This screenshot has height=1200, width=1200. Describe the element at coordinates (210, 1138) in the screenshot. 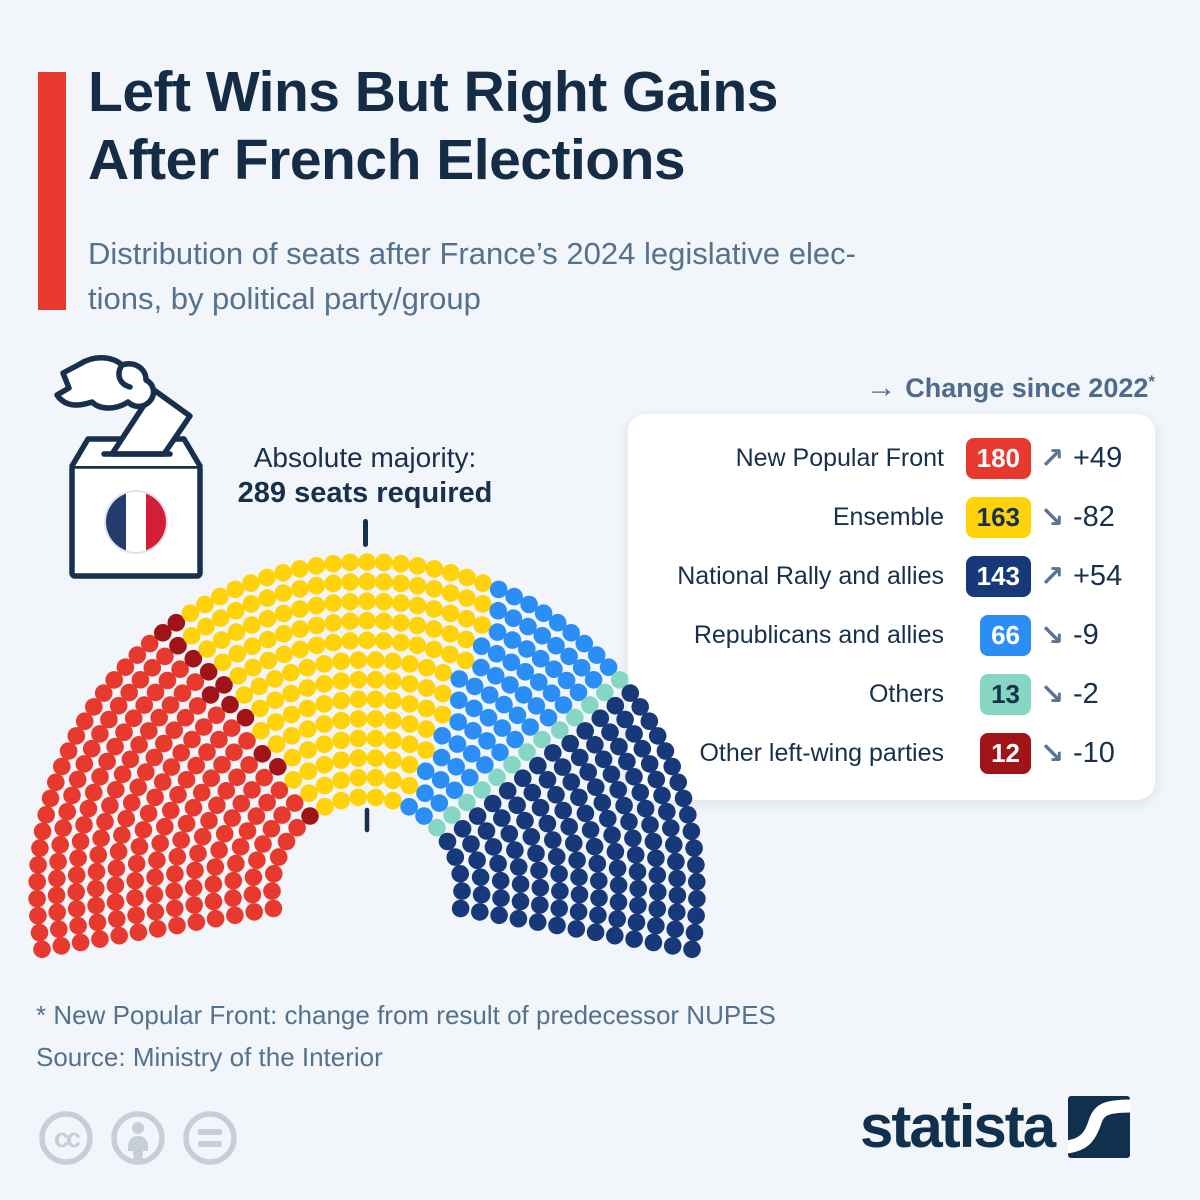

I see `cc-nd-equals-icon` at that location.